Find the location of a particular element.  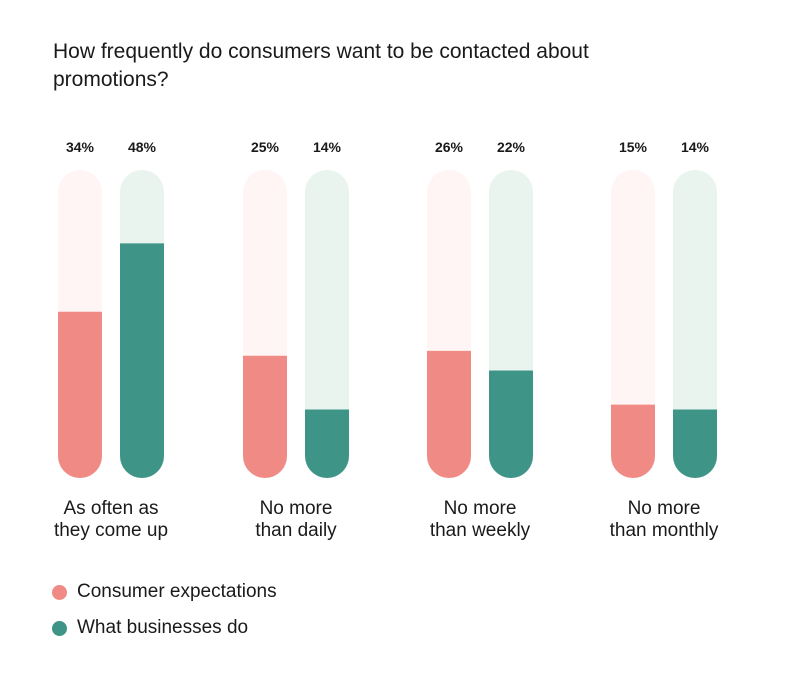

data-label-consumer-expectations-no-more-than-weekly: 26% is located at coordinates (449, 147).